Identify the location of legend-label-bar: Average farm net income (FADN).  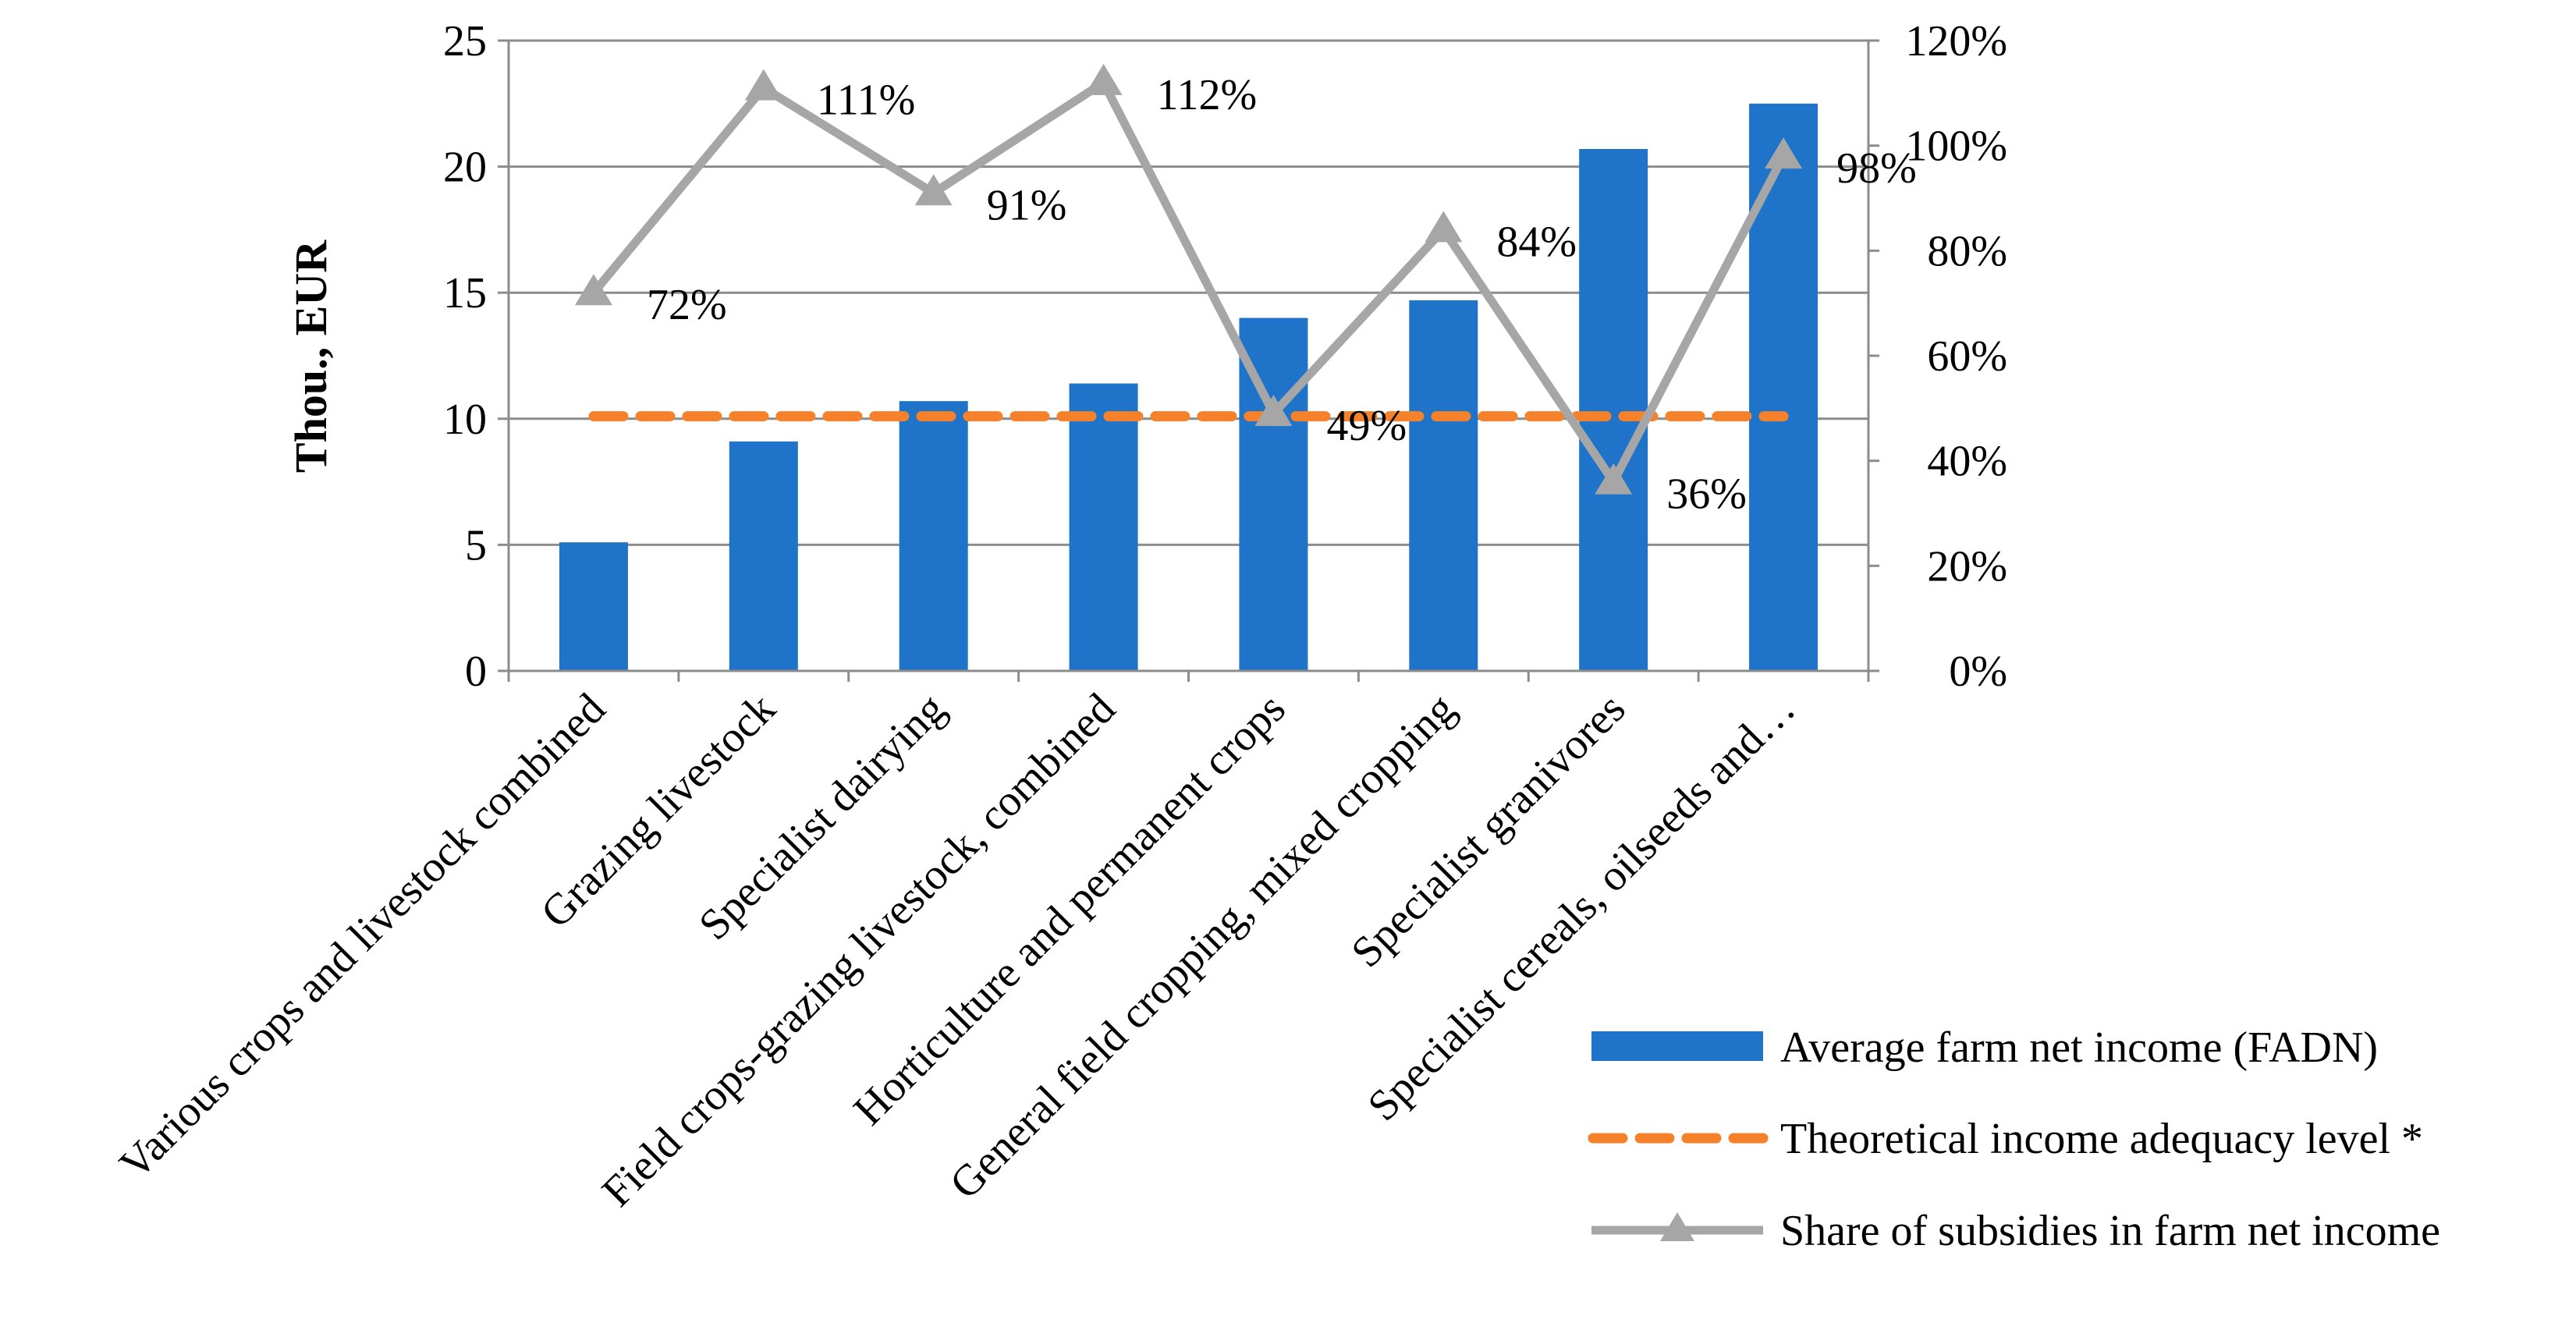
(2079, 1047).